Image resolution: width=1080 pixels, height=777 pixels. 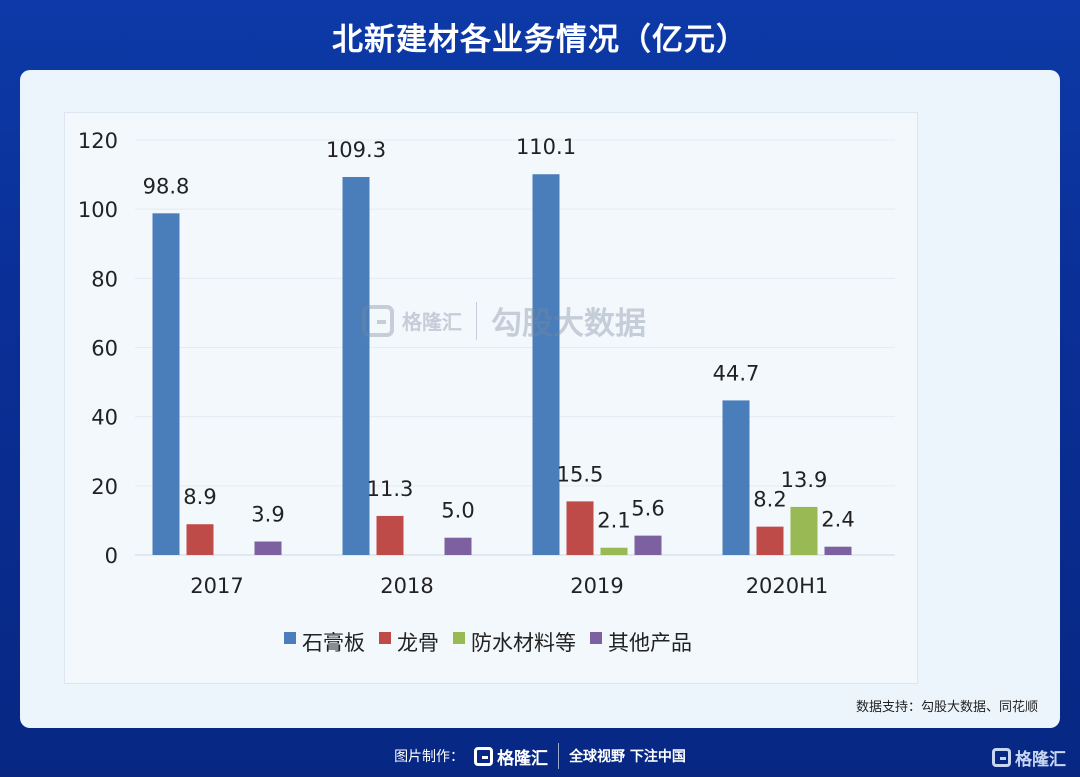 I want to click on data-label: 110.1, so click(x=546, y=147).